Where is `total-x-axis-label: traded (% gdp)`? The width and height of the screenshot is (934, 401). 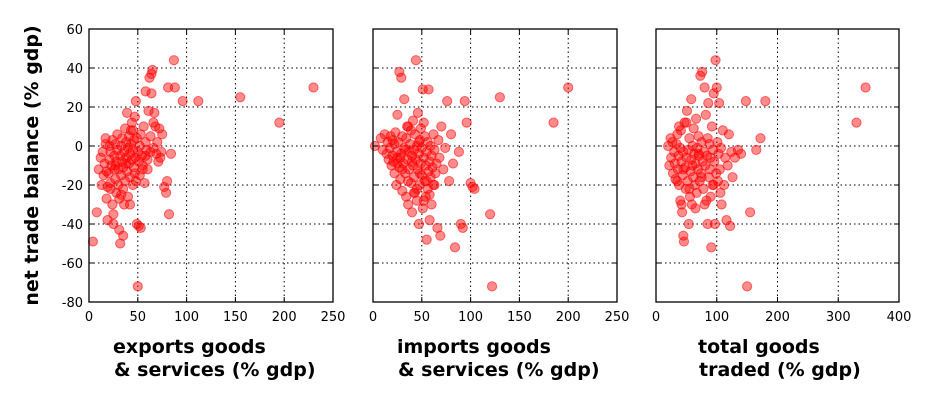 total-x-axis-label: traded (% gdp) is located at coordinates (780, 370).